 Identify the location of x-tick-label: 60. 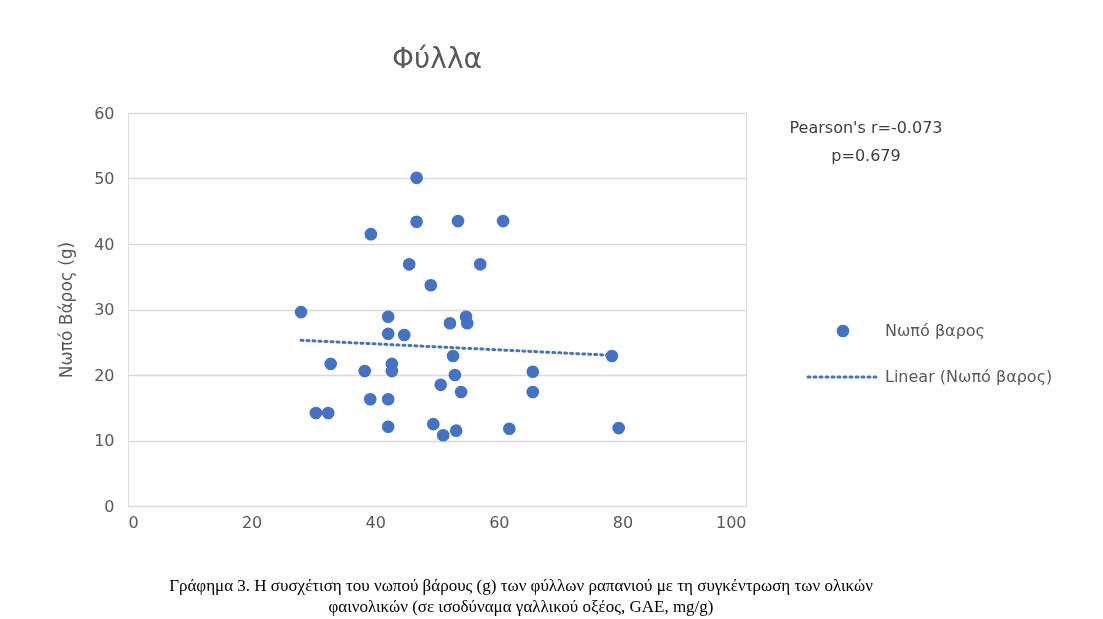
(499, 522).